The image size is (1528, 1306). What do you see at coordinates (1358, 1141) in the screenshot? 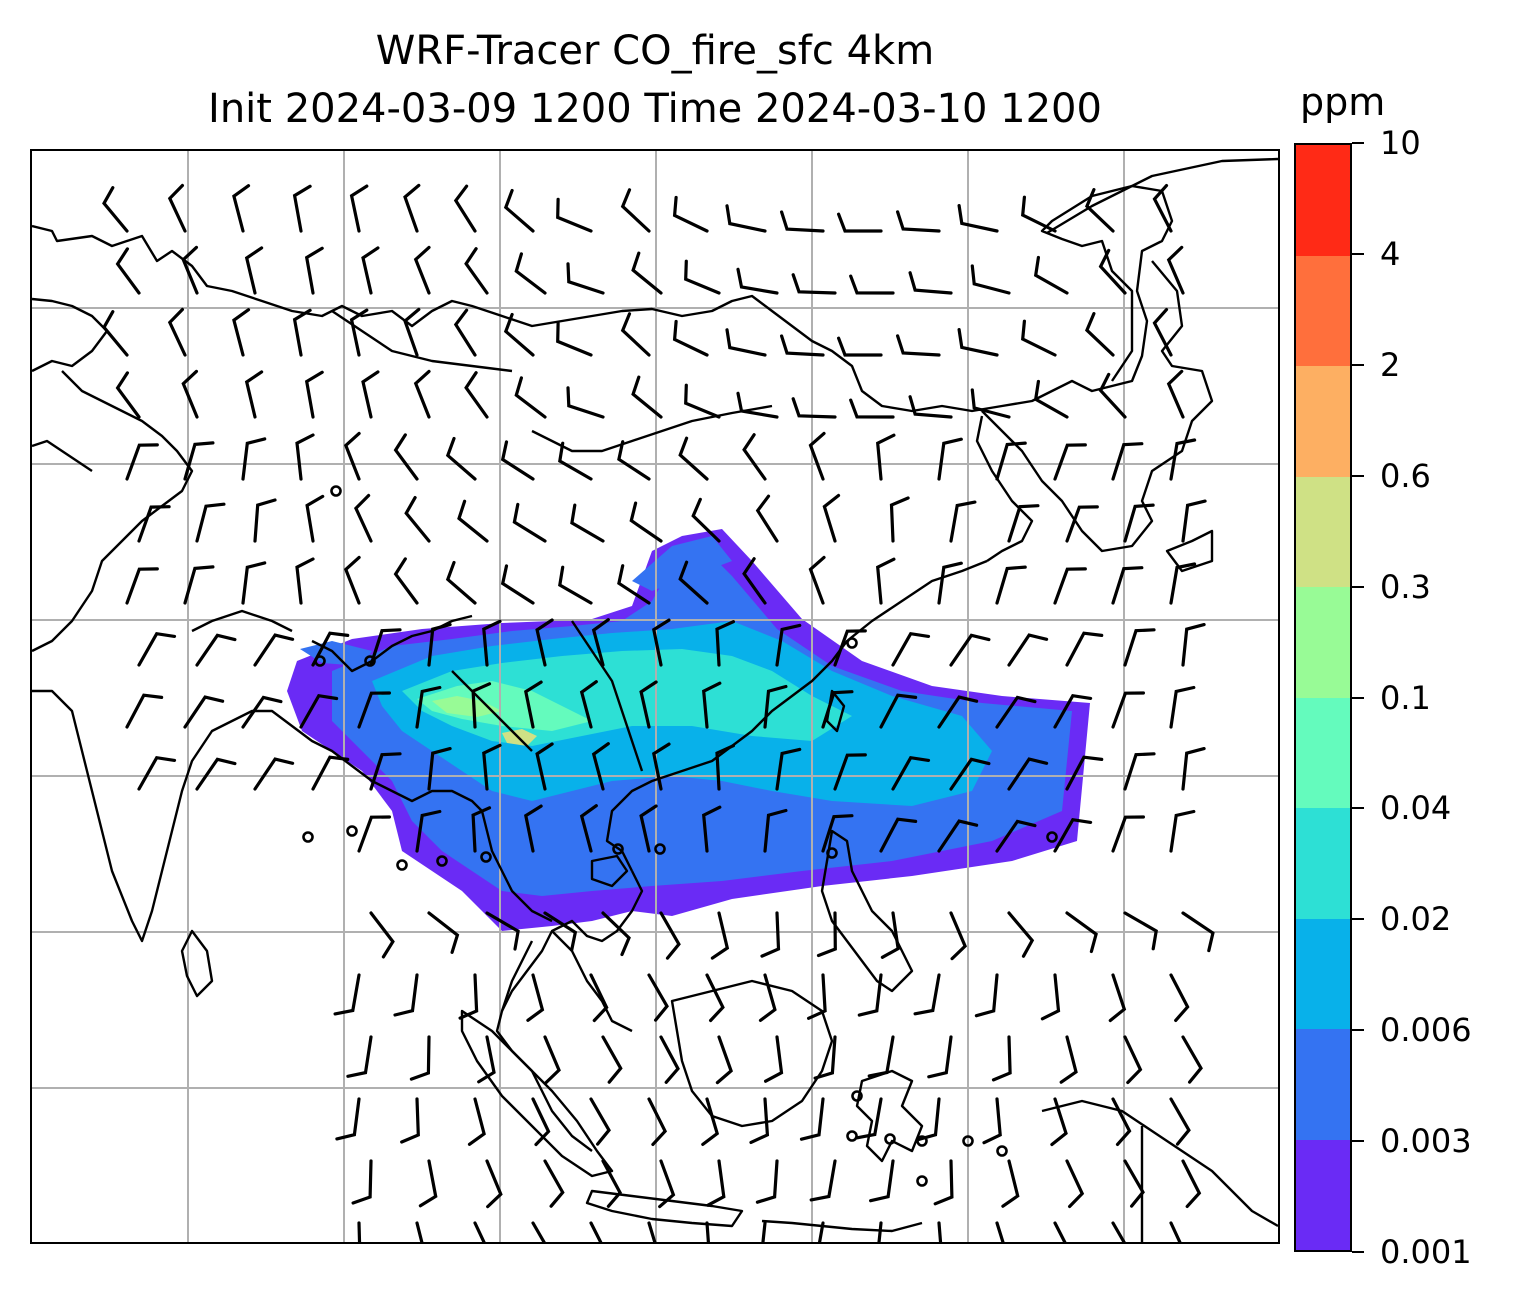
I see `colorbar-tick` at bounding box center [1358, 1141].